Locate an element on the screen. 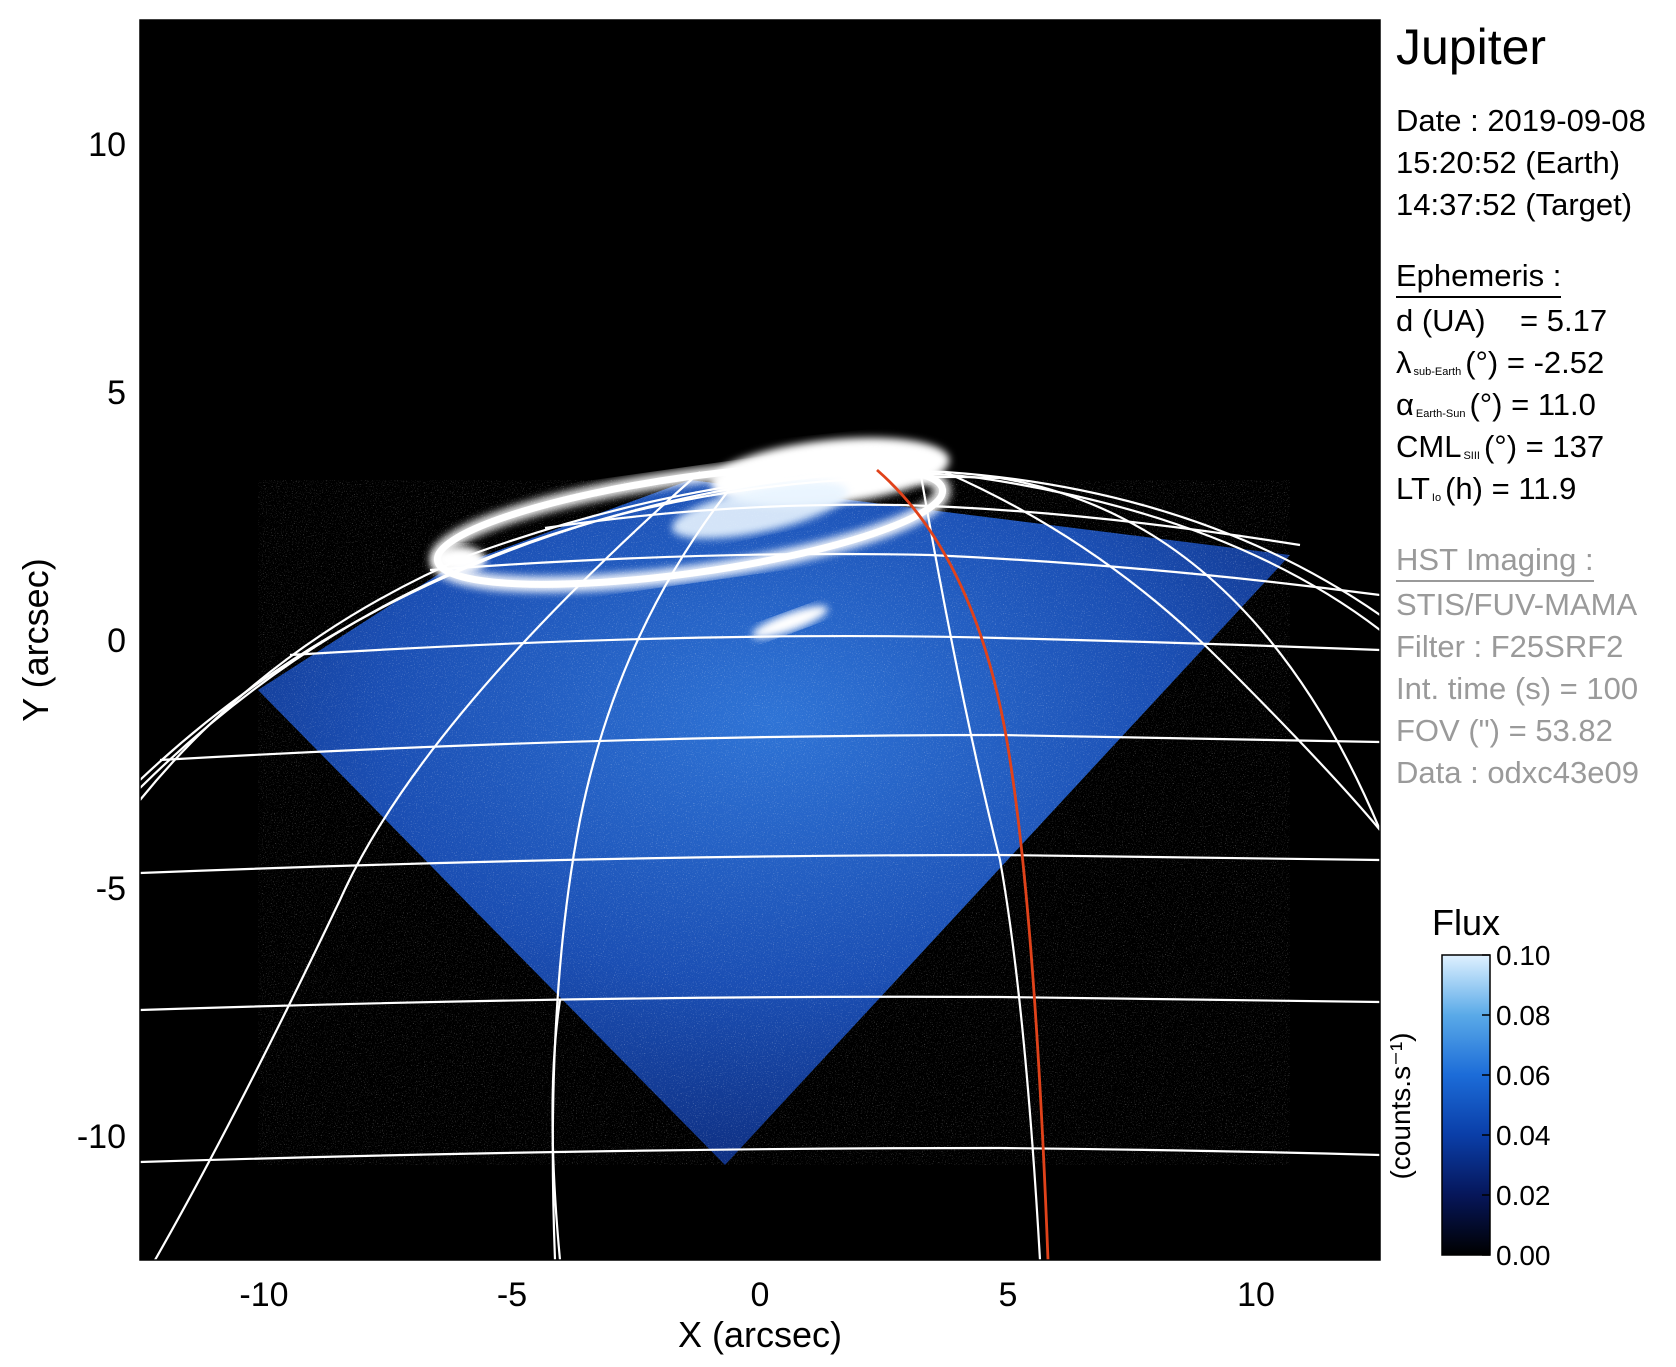  imaging-int-time: Int. time (s) = 100 is located at coordinates (1517, 688).